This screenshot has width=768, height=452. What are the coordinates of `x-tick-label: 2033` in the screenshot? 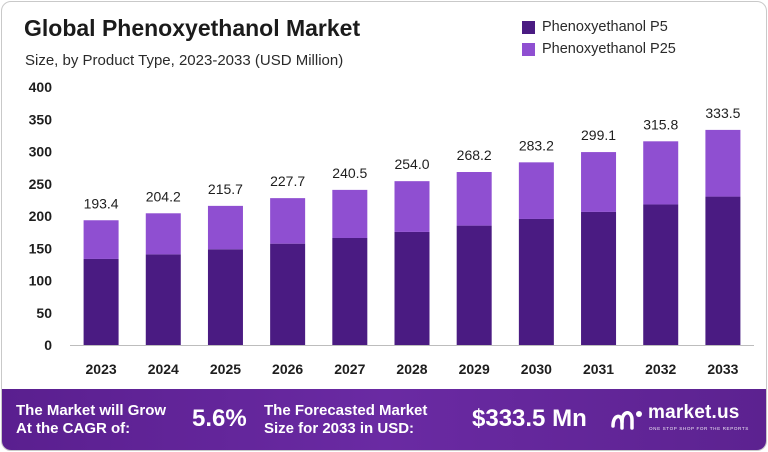 It's located at (722, 369).